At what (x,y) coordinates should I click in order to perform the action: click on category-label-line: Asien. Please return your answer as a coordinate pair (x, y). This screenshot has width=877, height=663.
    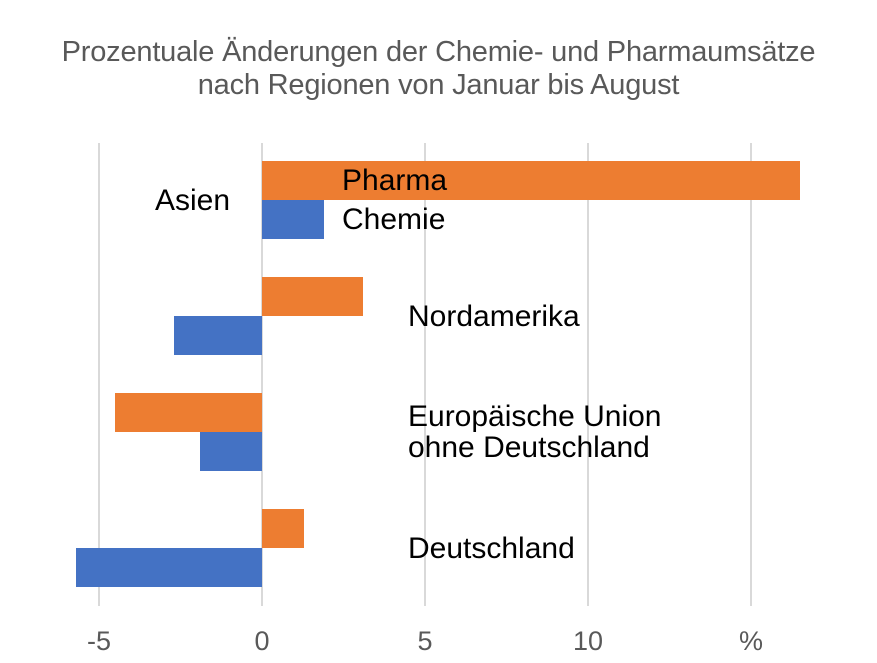
    Looking at the image, I should click on (192, 200).